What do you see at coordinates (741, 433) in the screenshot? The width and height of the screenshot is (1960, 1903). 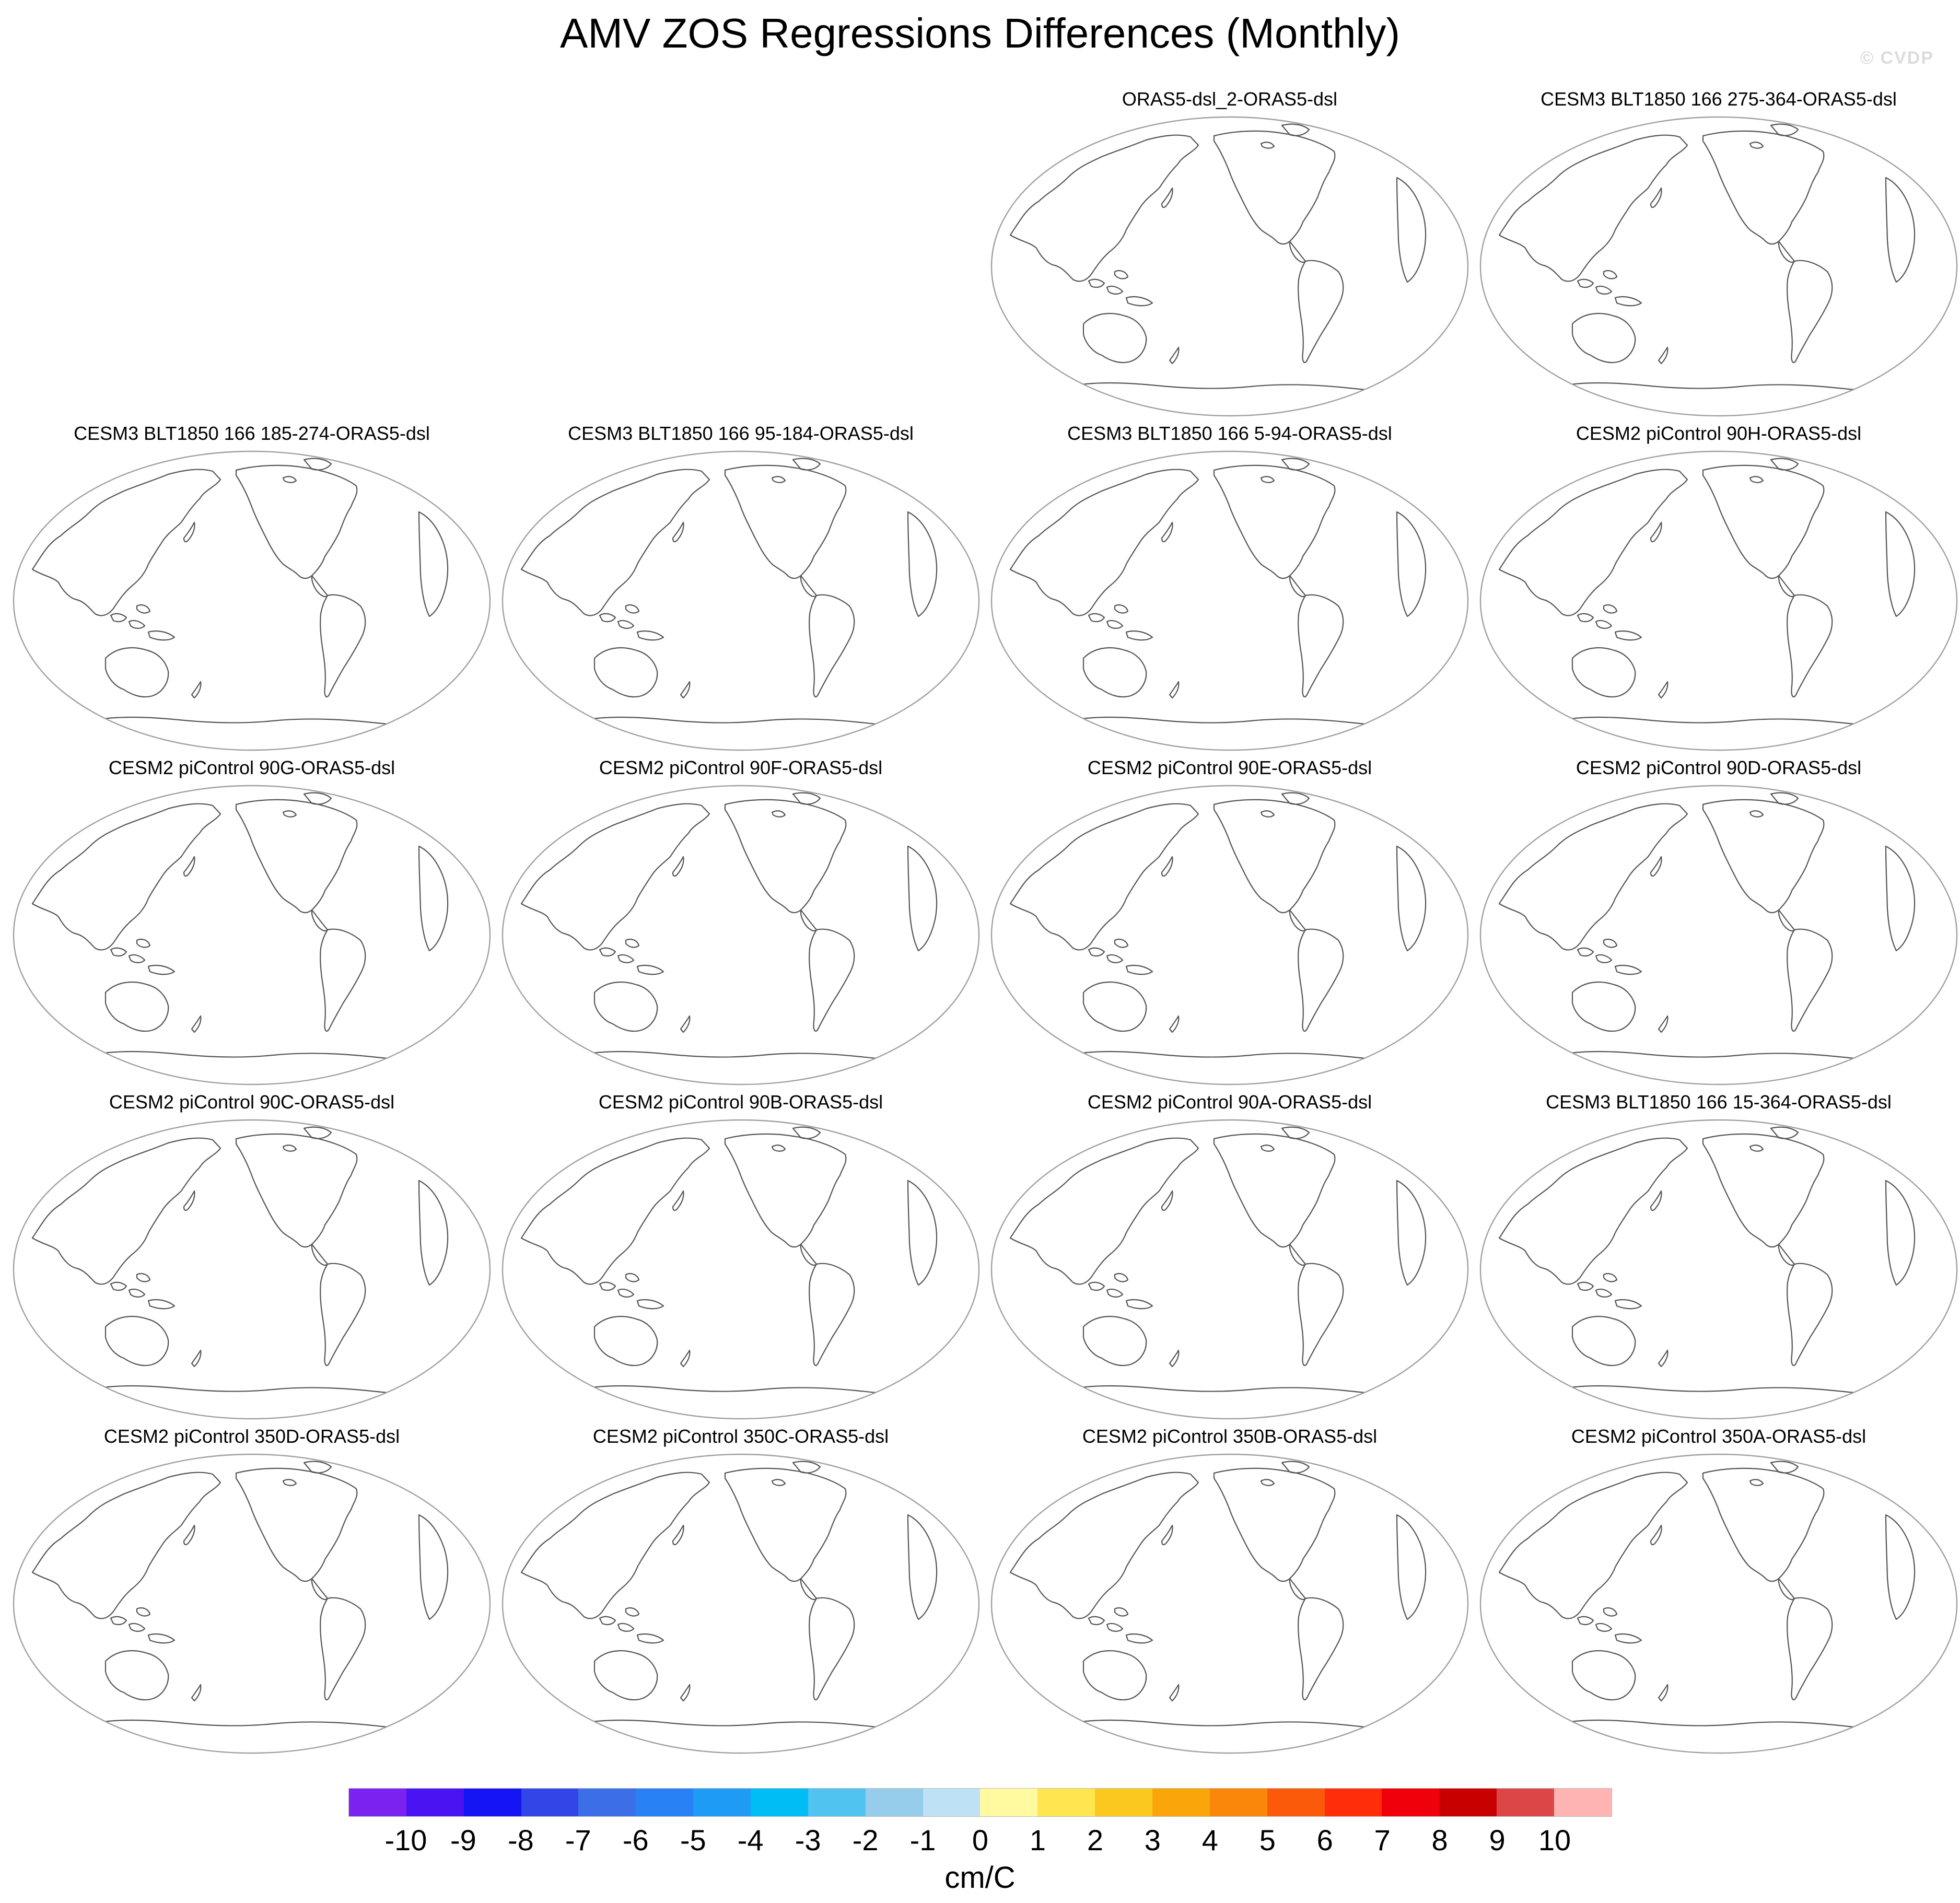 I see `panel-title: CESM3 BLT1850 166 95-184-ORAS5-dsl` at bounding box center [741, 433].